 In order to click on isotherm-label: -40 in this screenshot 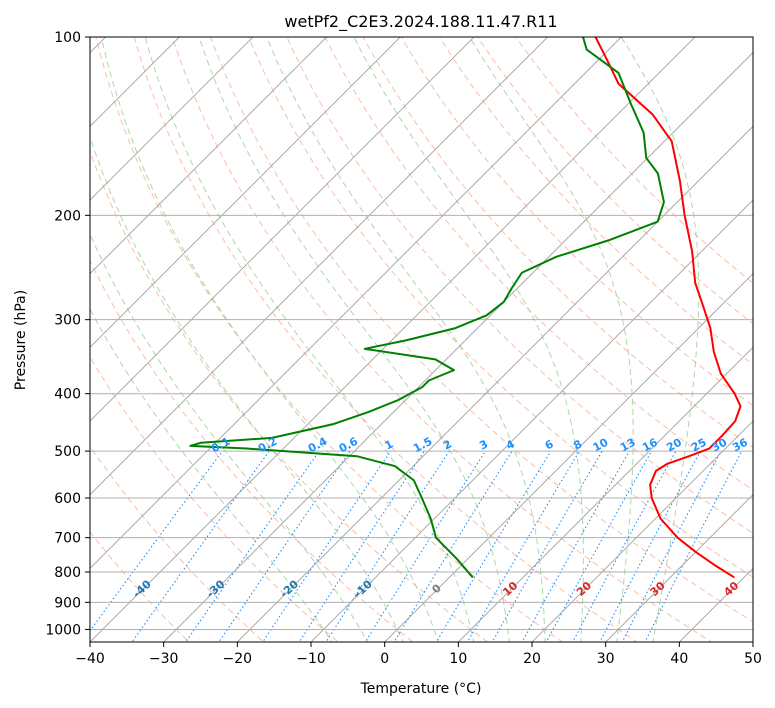, I will do `click(142, 588)`.